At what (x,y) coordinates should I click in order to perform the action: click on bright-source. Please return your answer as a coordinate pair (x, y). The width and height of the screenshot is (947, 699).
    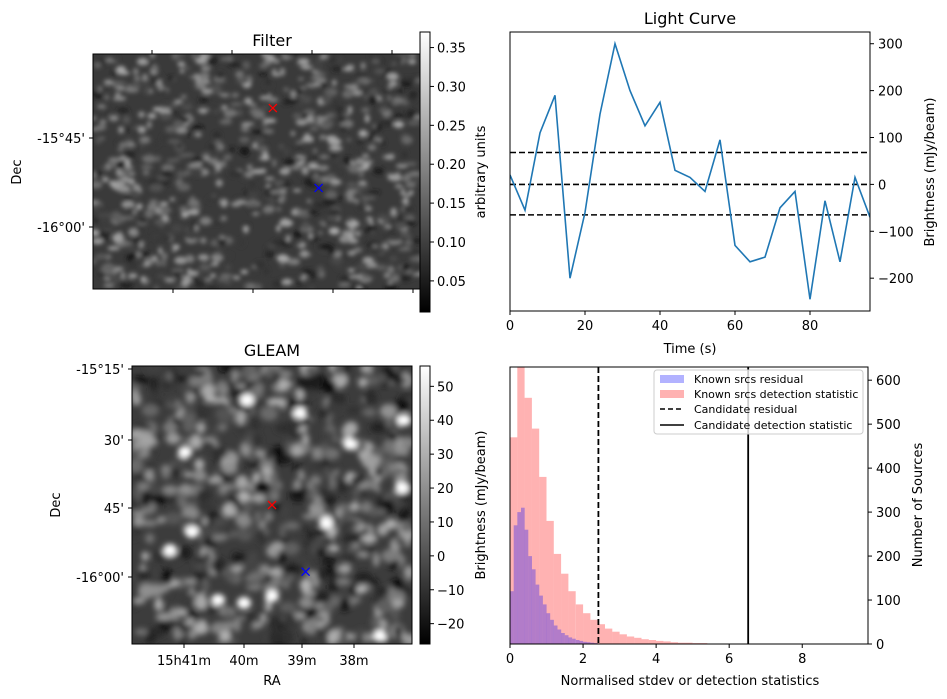
    Looking at the image, I should click on (300, 413).